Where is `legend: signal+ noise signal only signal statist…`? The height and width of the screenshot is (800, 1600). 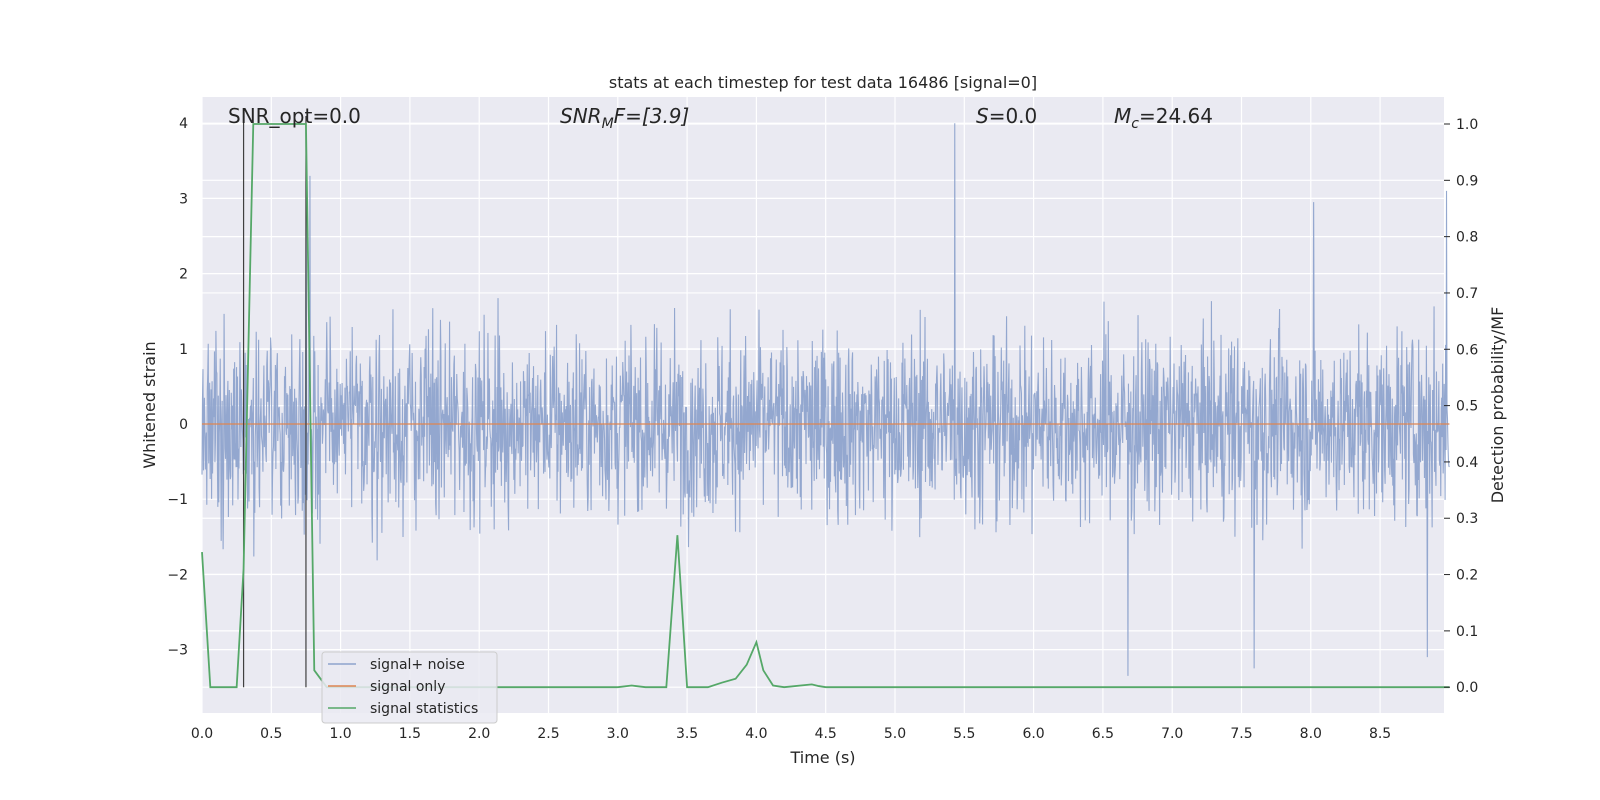 legend: signal+ noise signal only signal statist… is located at coordinates (409, 687).